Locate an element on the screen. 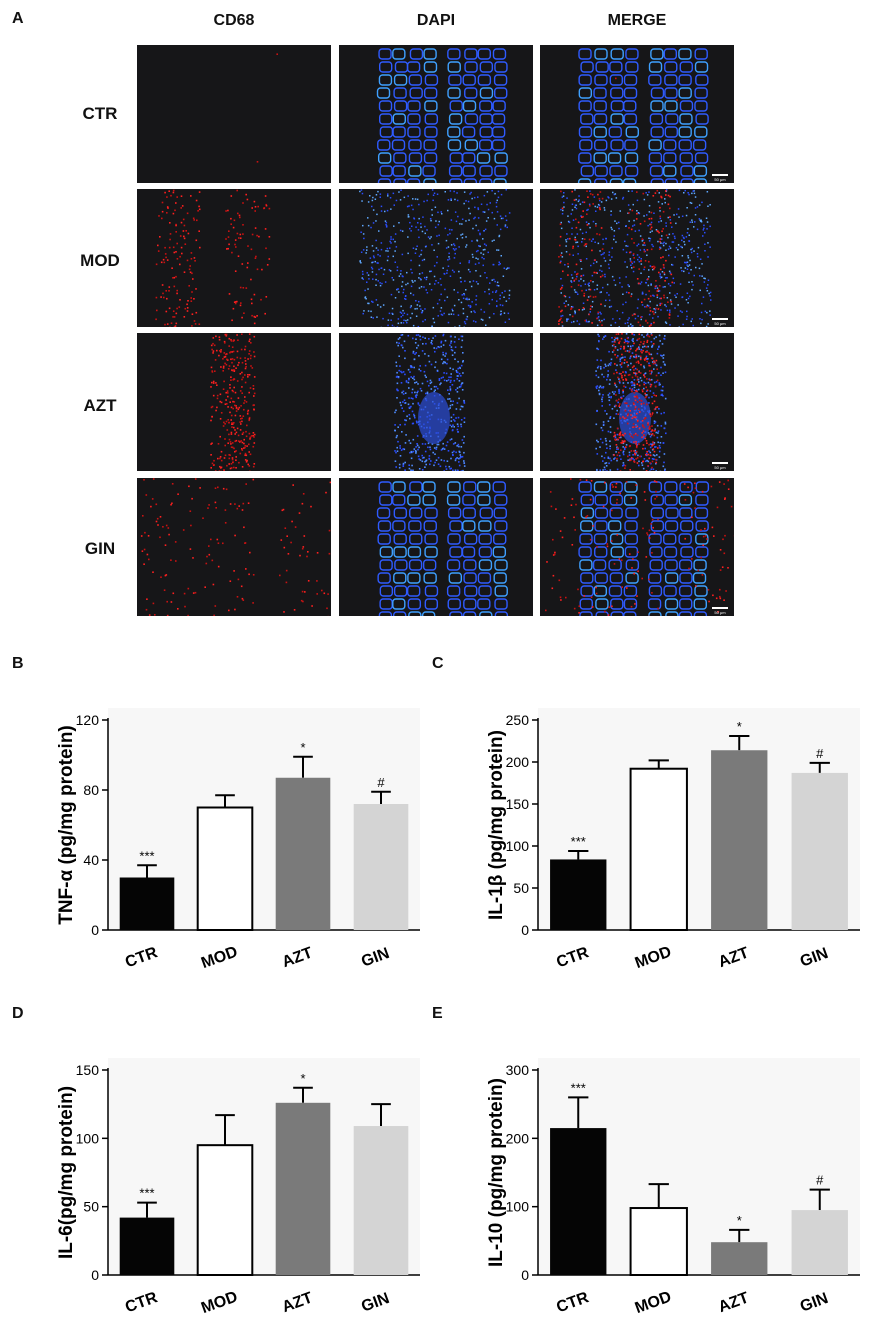 This screenshot has height=1340, width=879. micrograph-mod-merge: 50 μm is located at coordinates (637, 258).